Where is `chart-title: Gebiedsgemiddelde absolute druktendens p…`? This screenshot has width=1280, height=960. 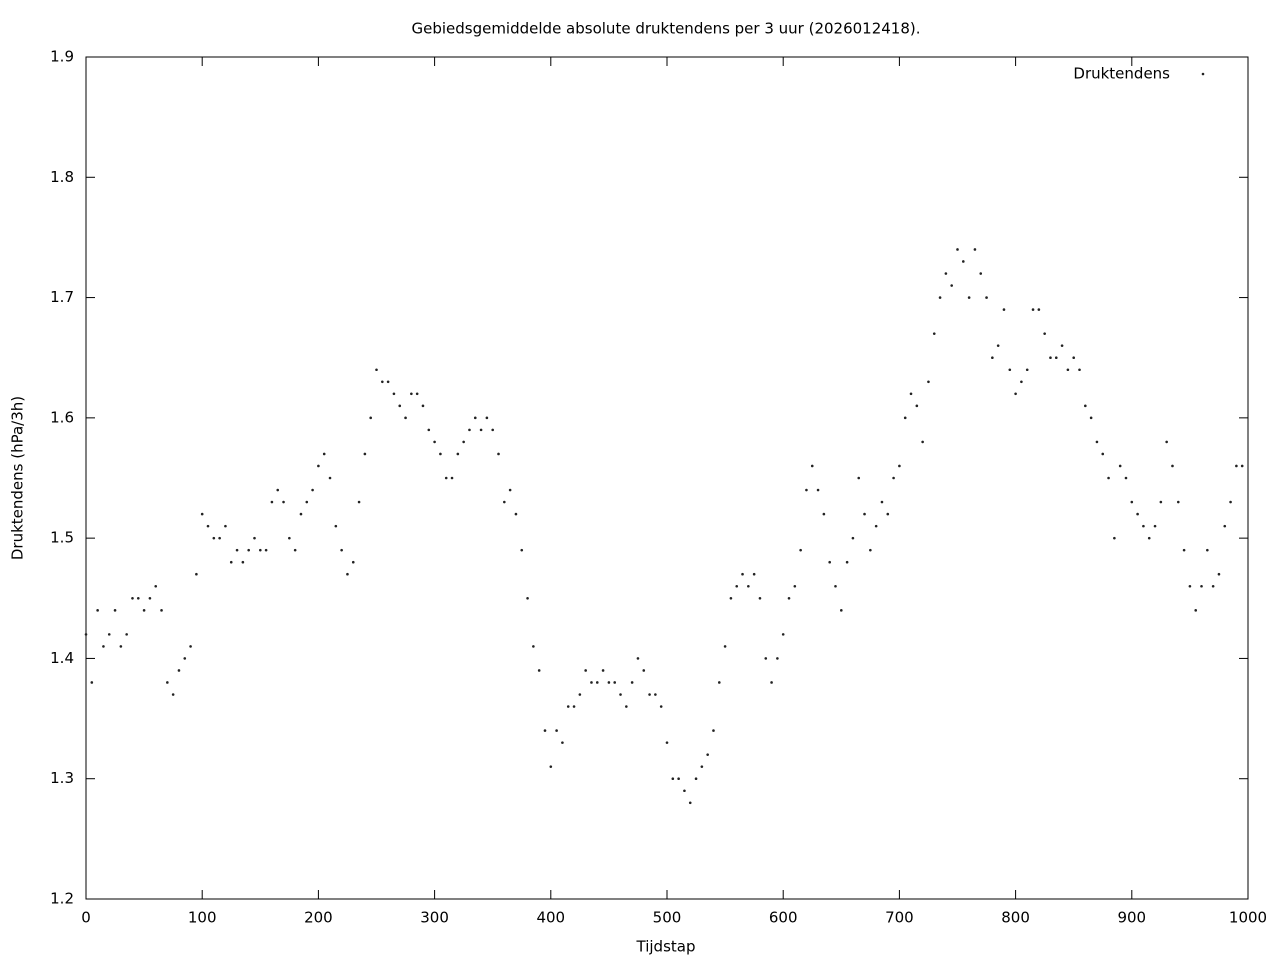
chart-title: Gebiedsgemiddelde absolute druktendens p… is located at coordinates (665, 29).